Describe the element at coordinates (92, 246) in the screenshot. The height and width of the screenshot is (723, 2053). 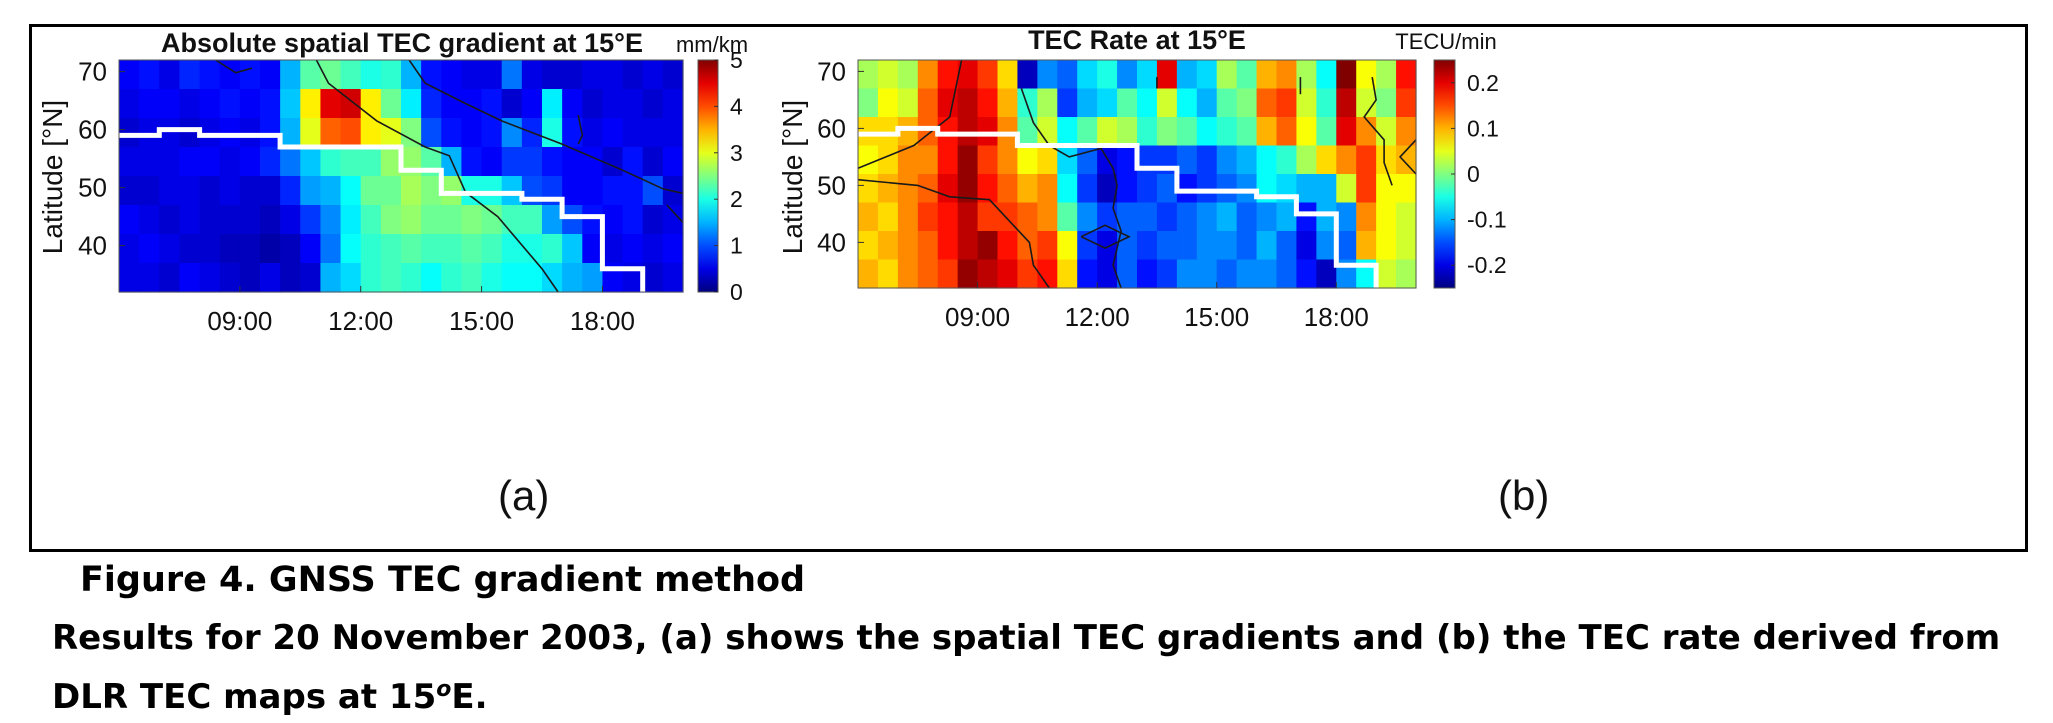
I see `y-tick-label: 40` at that location.